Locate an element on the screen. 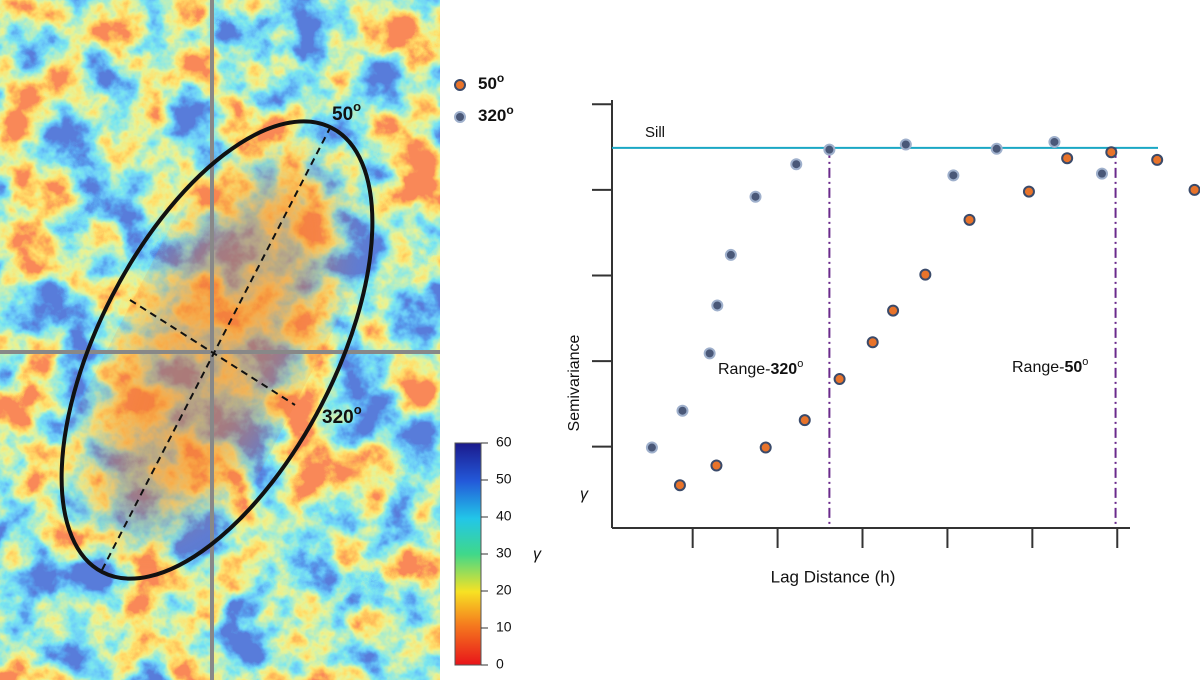 The height and width of the screenshot is (680, 1200). angle-value: 320 is located at coordinates (338, 417).